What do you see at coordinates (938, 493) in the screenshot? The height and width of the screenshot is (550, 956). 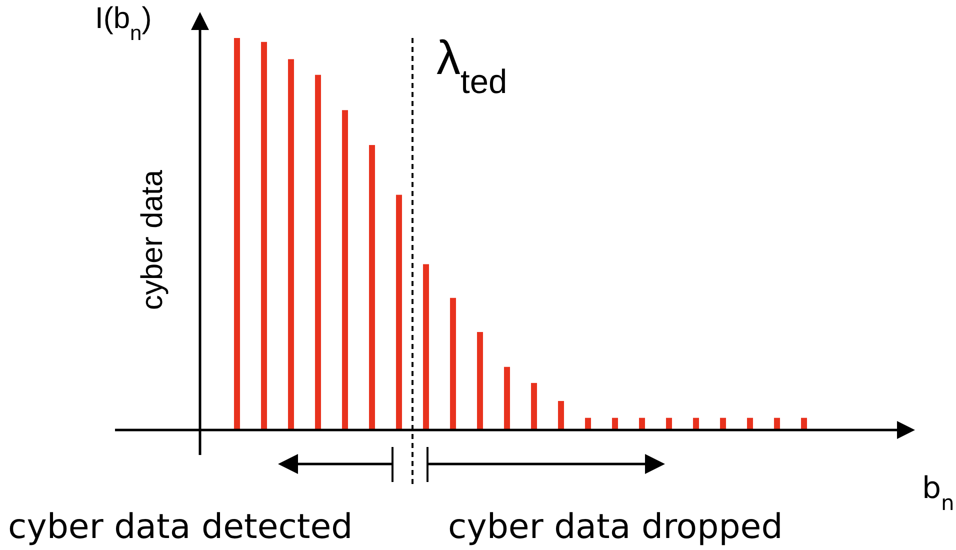 I see `x-axis-title: b$_{n}$` at bounding box center [938, 493].